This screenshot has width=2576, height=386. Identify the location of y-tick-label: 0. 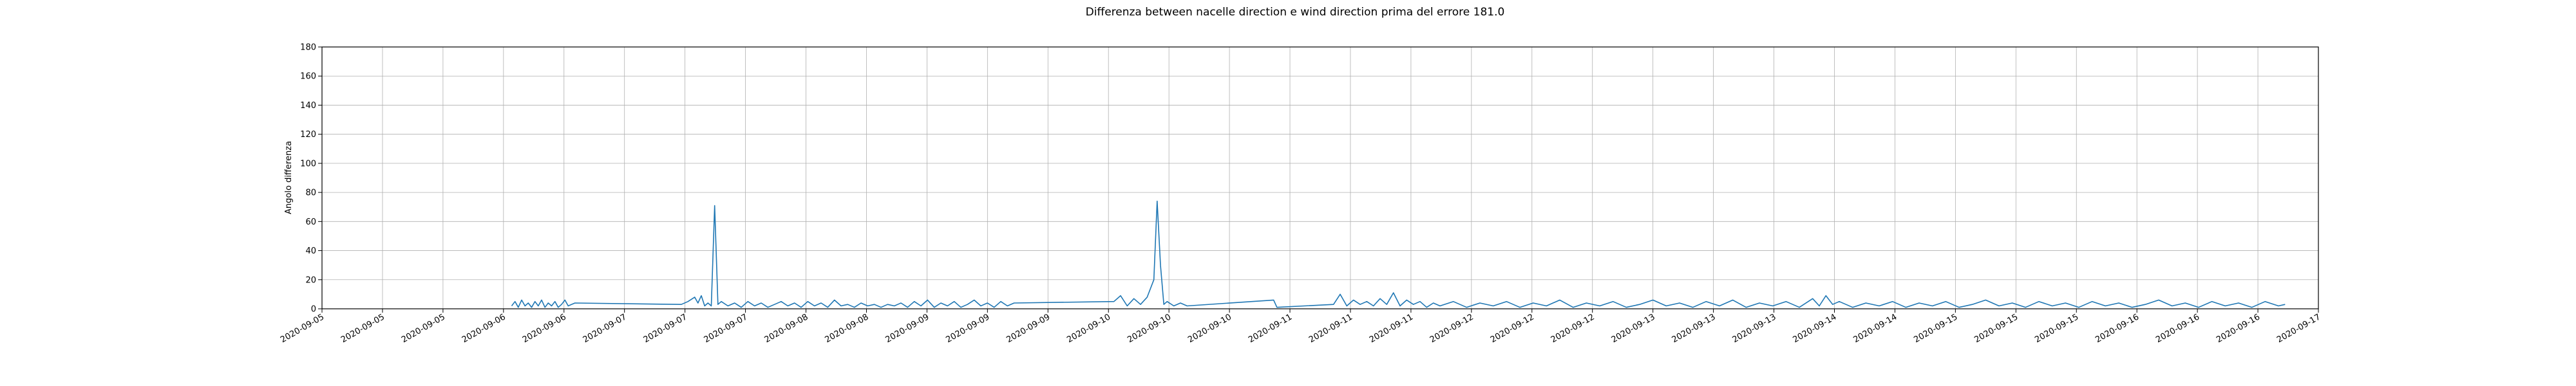
(313, 310).